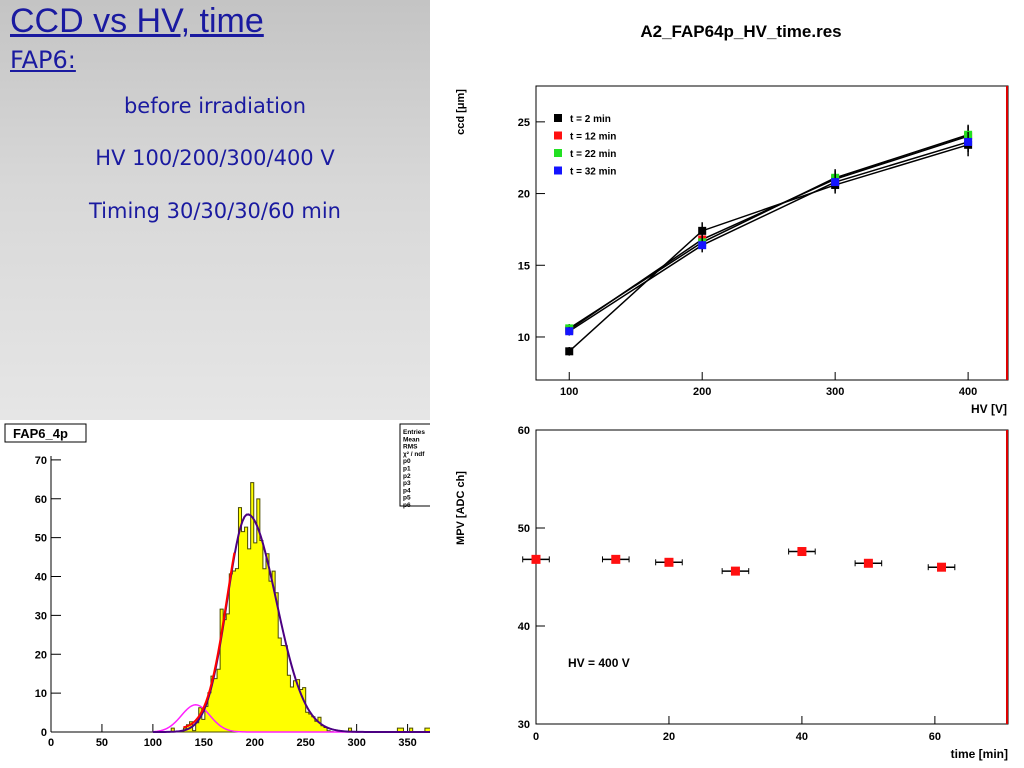 This screenshot has width=1024, height=768. Describe the element at coordinates (215, 106) in the screenshot. I see `slide-line-irradiation: before irradiation` at that location.